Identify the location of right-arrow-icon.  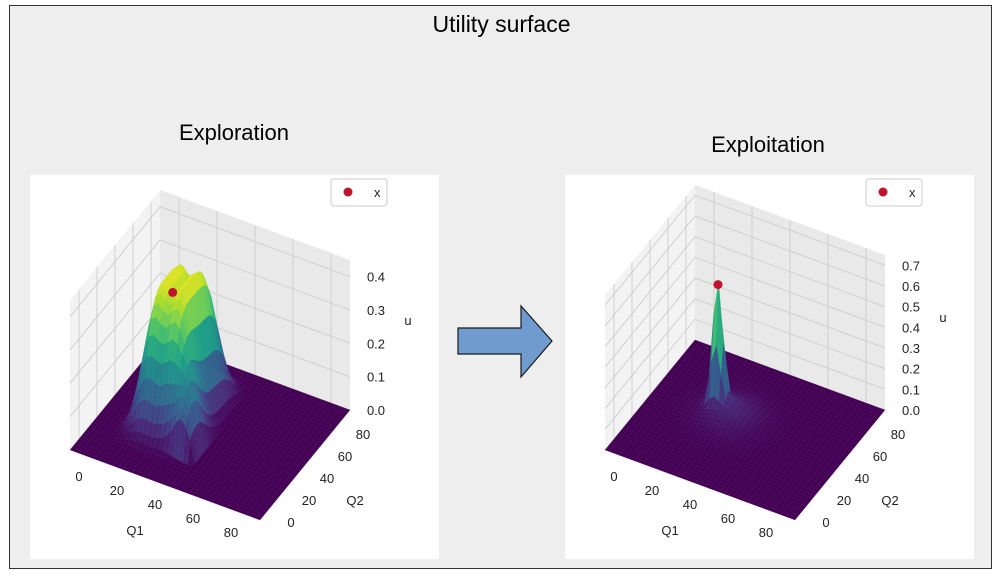
(505, 341).